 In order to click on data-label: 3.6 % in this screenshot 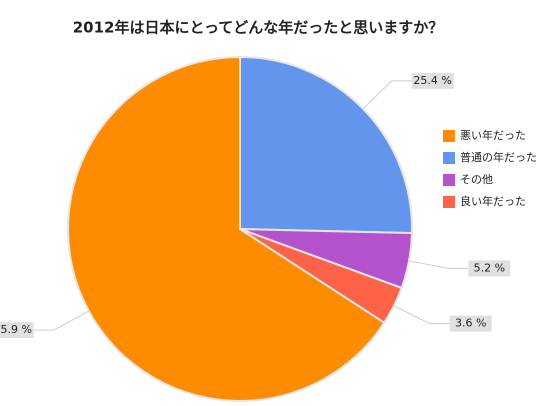, I will do `click(470, 323)`.